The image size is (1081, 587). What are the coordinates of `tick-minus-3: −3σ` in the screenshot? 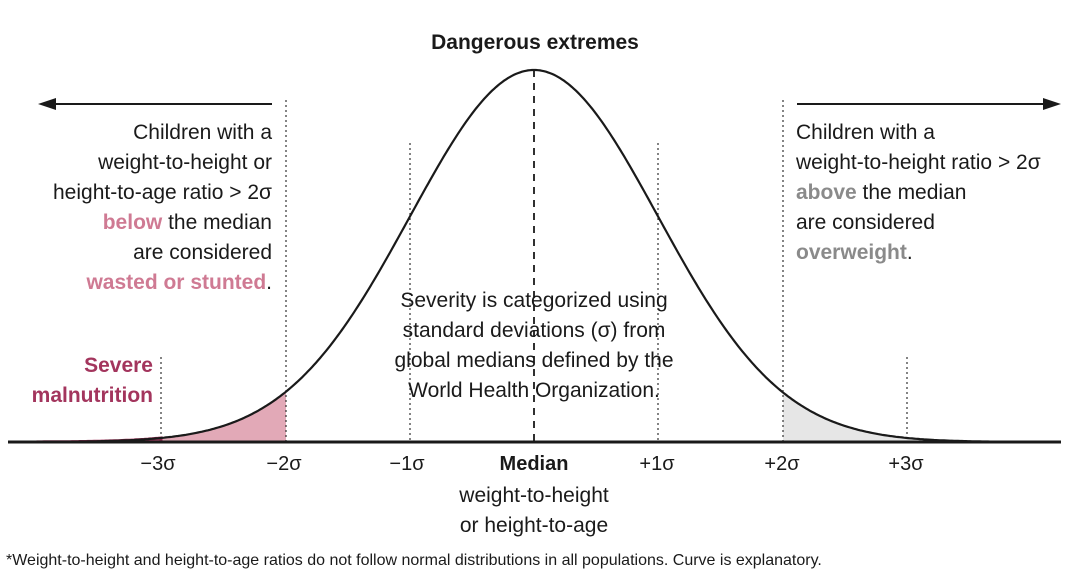 It's located at (158, 464).